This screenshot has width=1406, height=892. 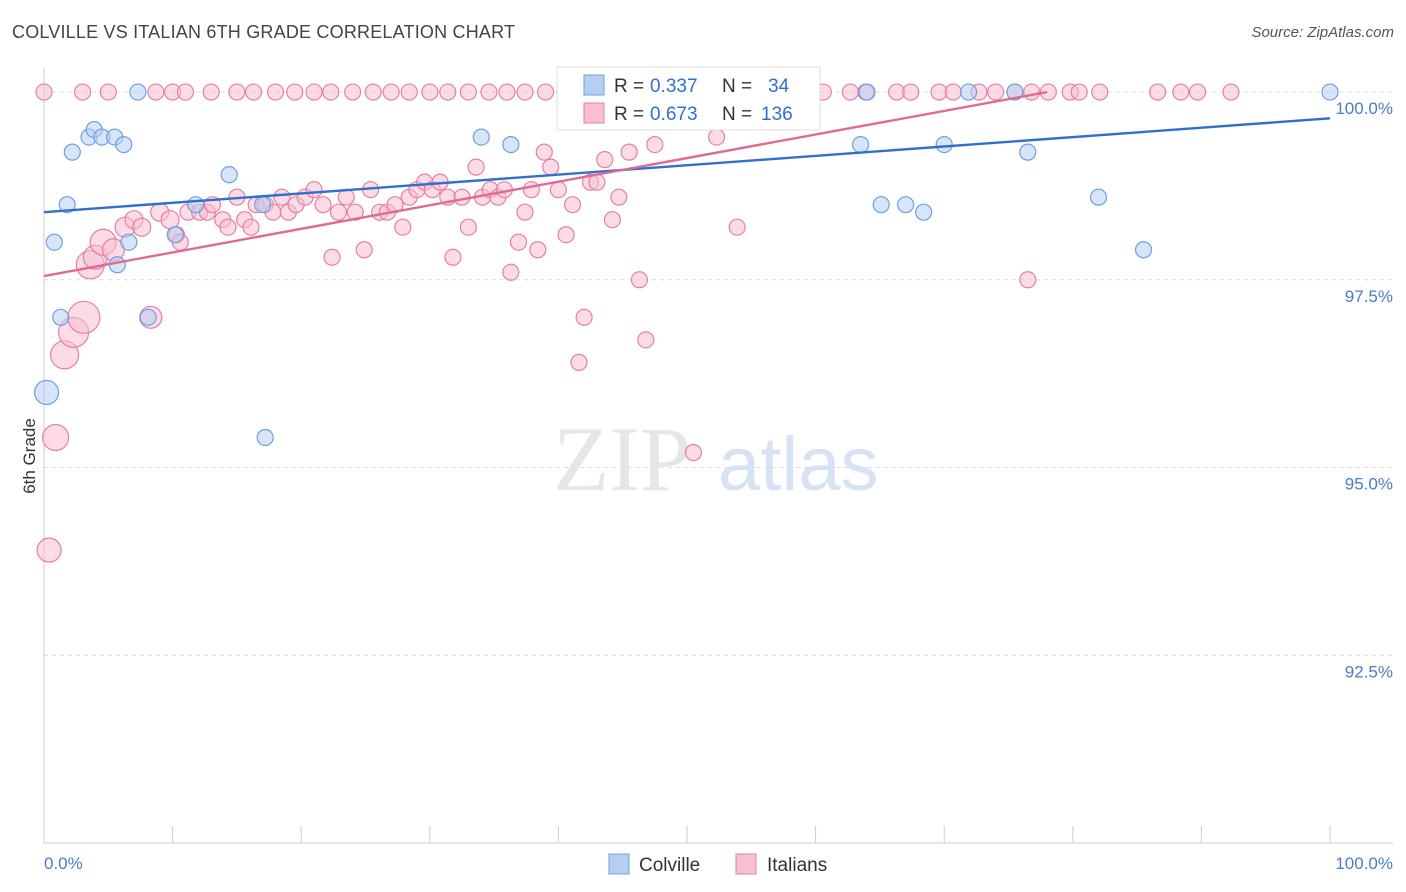 I want to click on watermark: ZIP atlas, so click(x=716, y=459).